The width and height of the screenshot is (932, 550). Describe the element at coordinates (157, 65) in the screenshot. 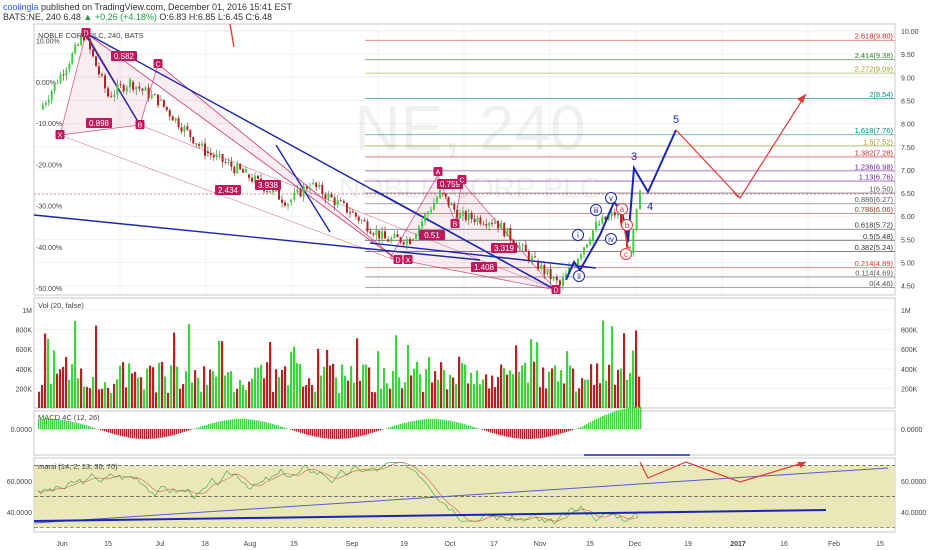

I see `pattern-point-label: C` at that location.